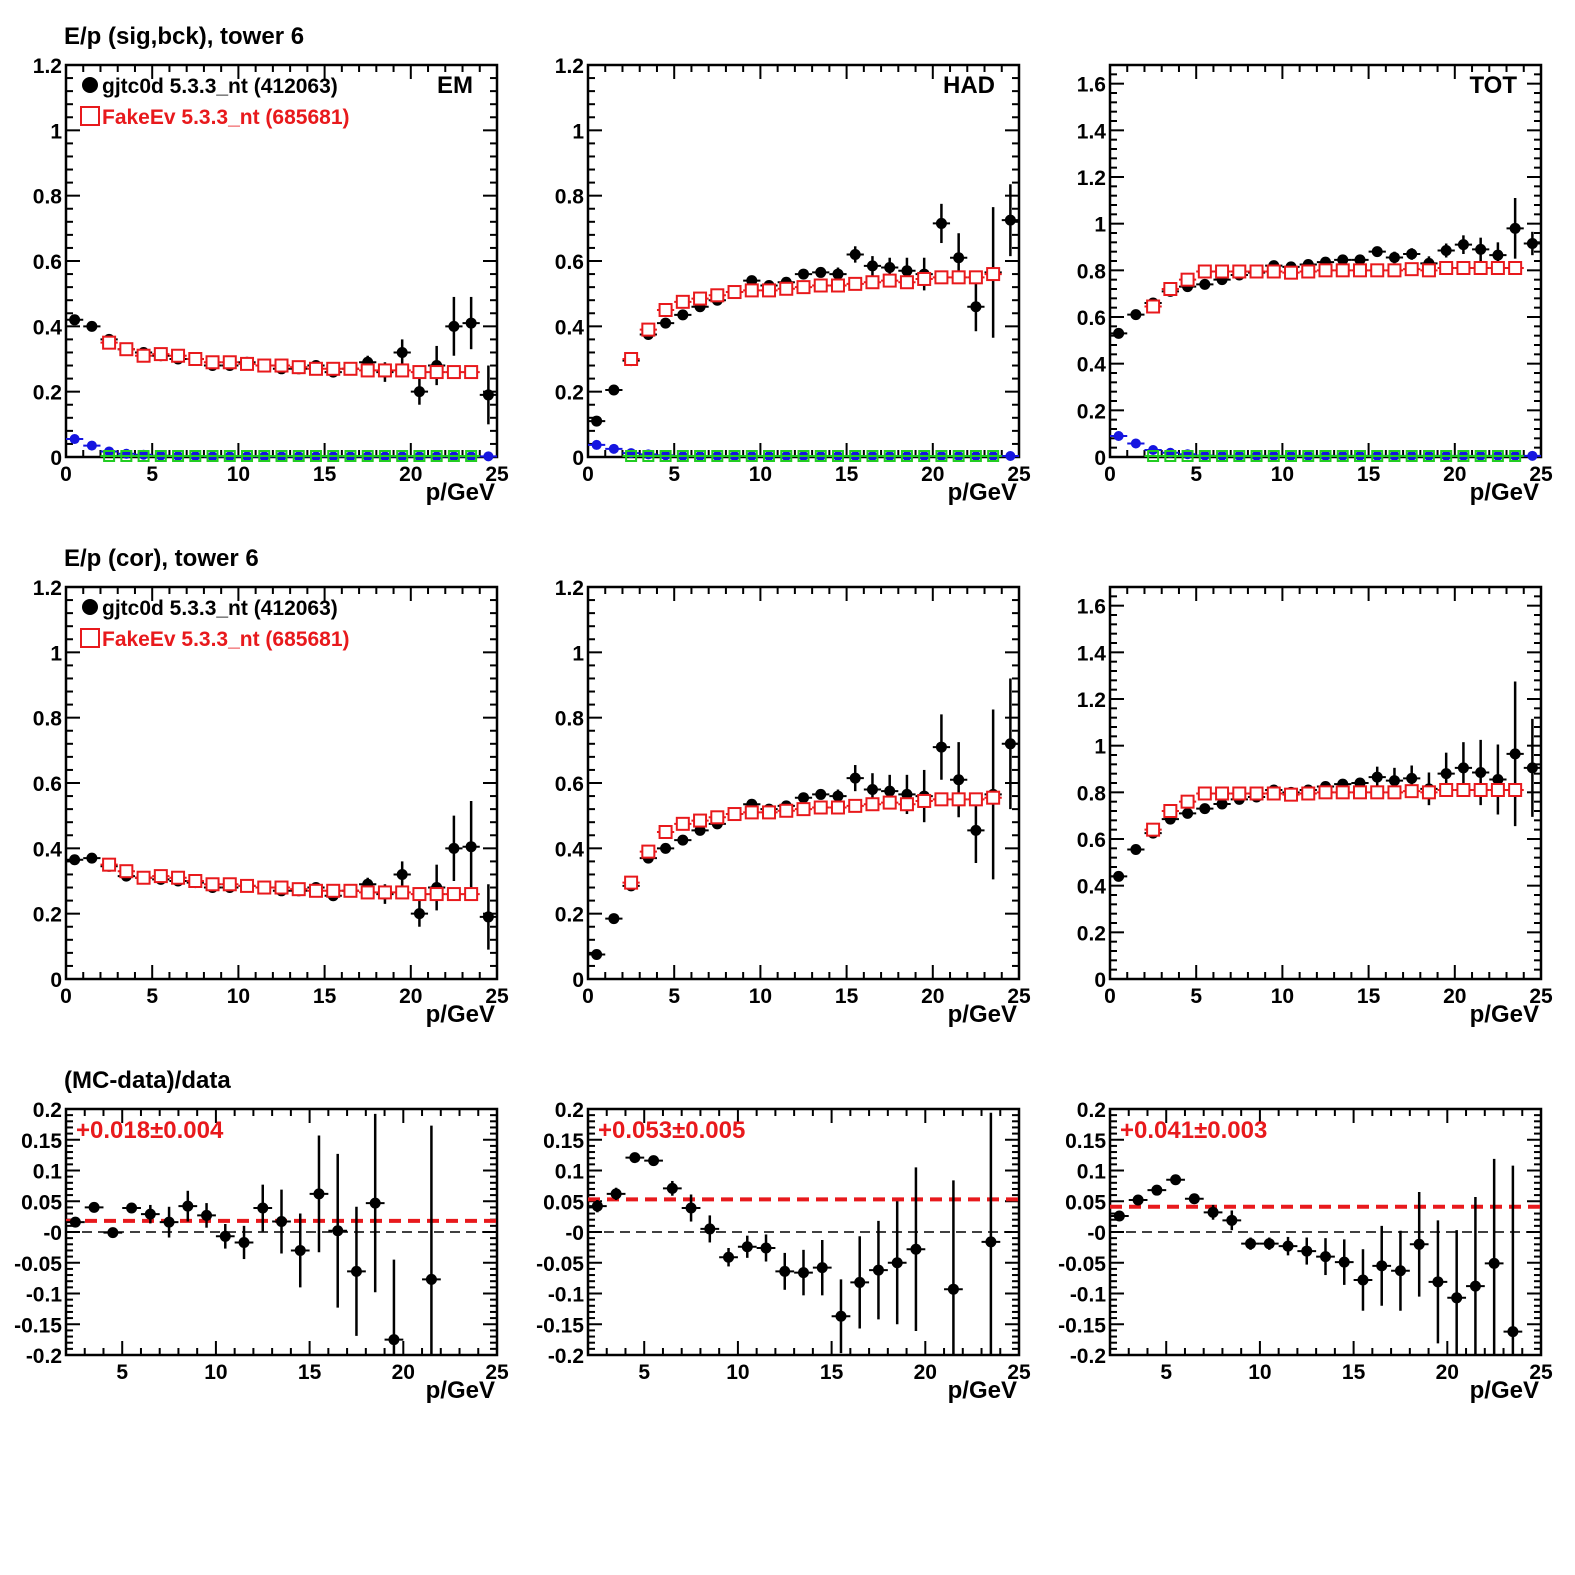 The width and height of the screenshot is (1575, 1575). Describe the element at coordinates (52, 1233) in the screenshot. I see `y-tick-label: -0` at that location.